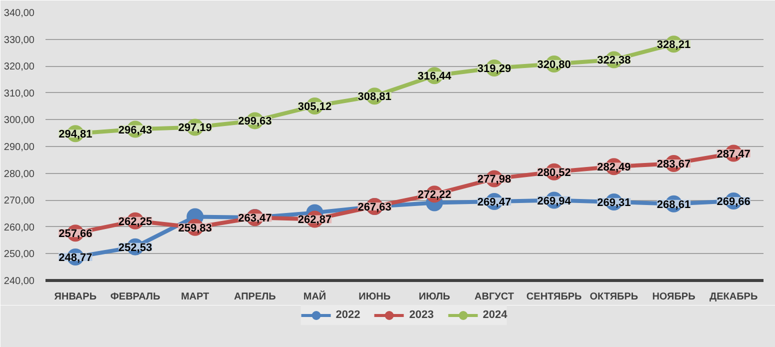 Image resolution: width=775 pixels, height=347 pixels. What do you see at coordinates (674, 297) in the screenshot?
I see `x-tick-label: НОЯБРЬ` at bounding box center [674, 297].